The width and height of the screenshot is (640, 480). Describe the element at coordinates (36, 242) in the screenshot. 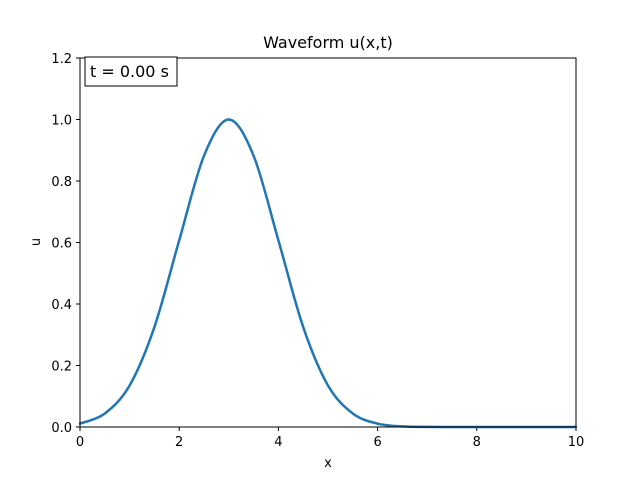

I see `y-axis-label: u` at that location.